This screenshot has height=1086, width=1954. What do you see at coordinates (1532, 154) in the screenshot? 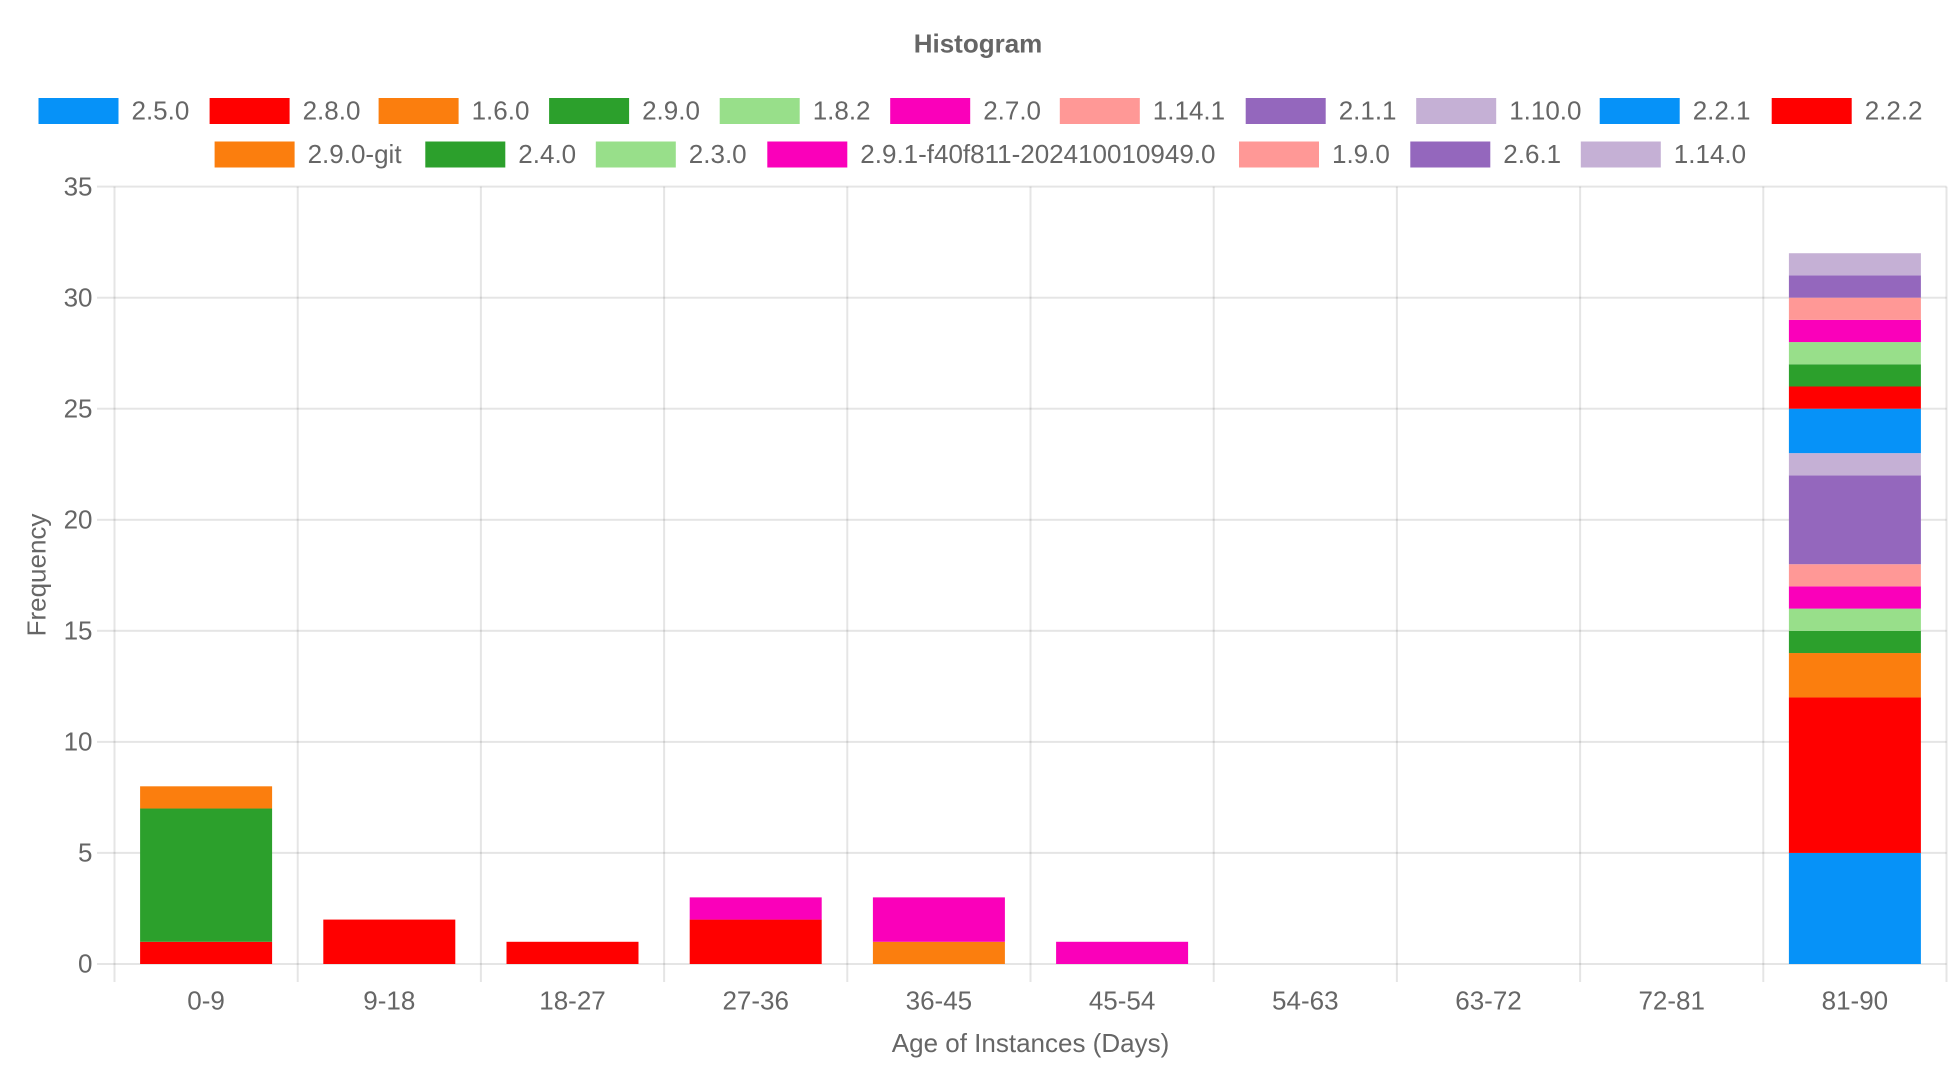
I see `svg-text: 2.6.1` at bounding box center [1532, 154].